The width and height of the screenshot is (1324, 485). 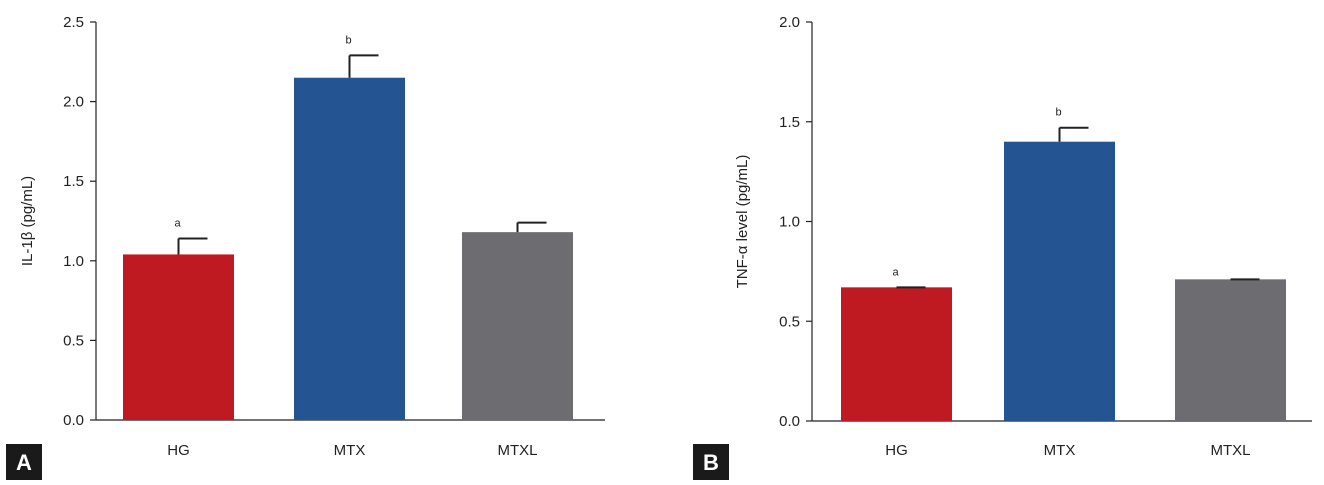 I want to click on panel-letter: A, so click(x=24, y=462).